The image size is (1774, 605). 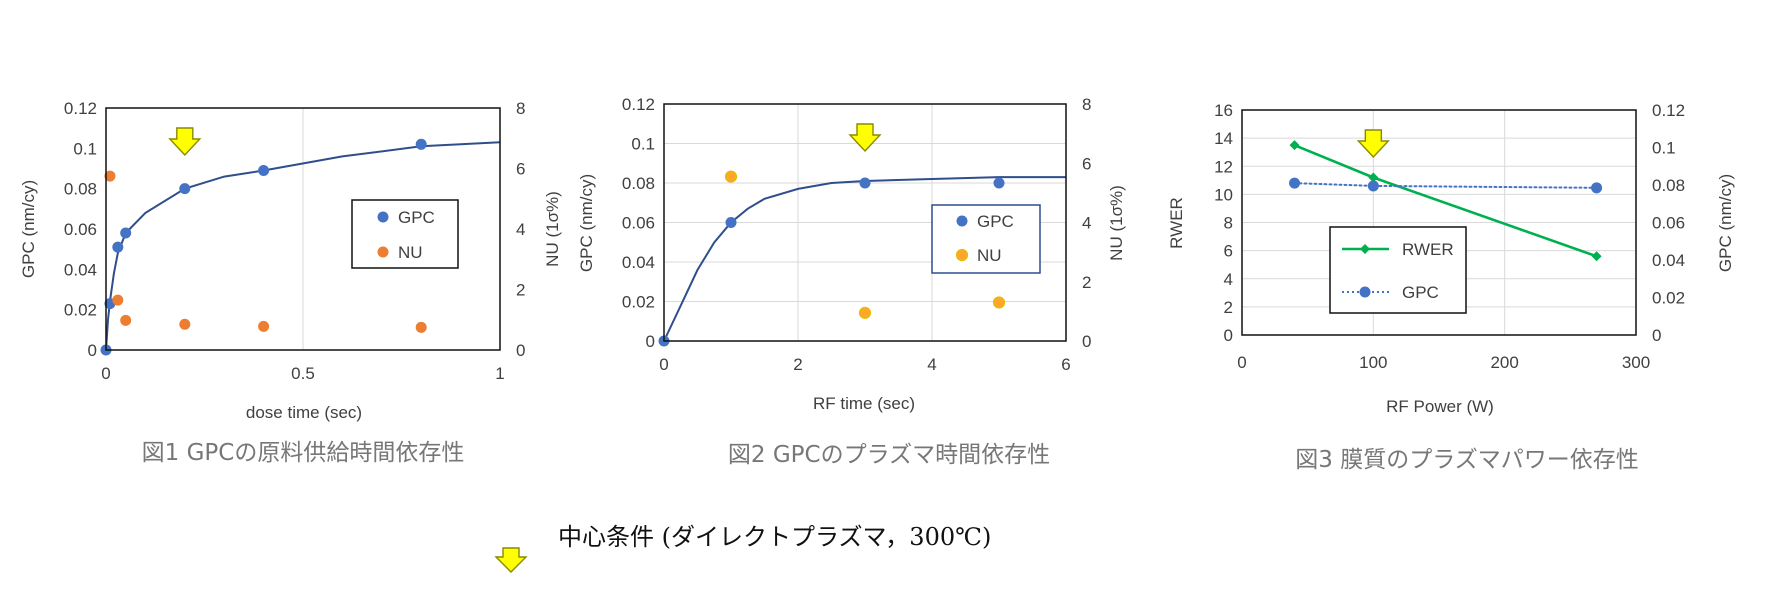 What do you see at coordinates (85, 148) in the screenshot?
I see `chart-1-y-tick-label: 0.1` at bounding box center [85, 148].